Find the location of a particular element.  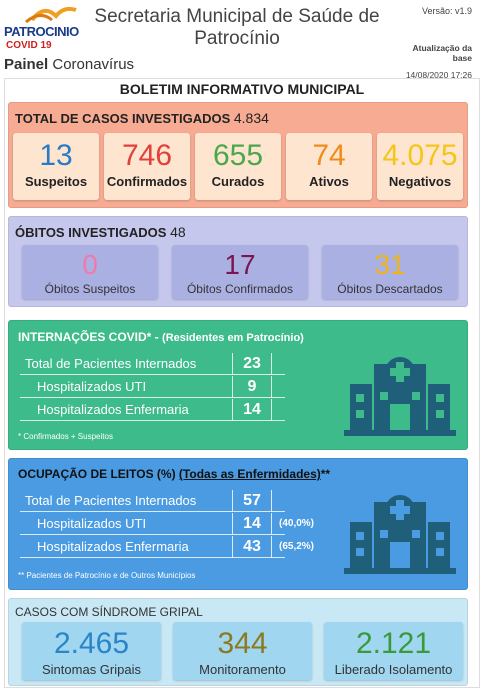

hospital-note: * Confirmados + Suspeitos is located at coordinates (65, 436).